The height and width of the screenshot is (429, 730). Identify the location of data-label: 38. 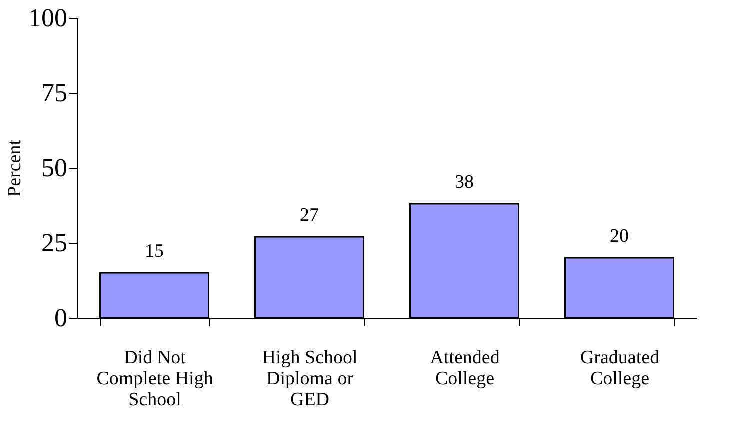
(464, 182).